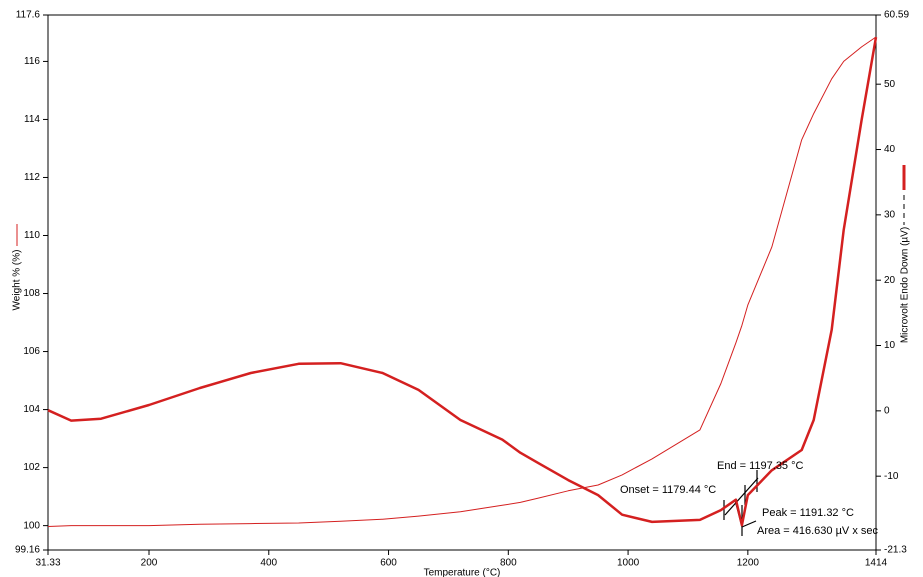 The width and height of the screenshot is (923, 577). Describe the element at coordinates (32, 177) in the screenshot. I see `y-tick-label: 112` at that location.